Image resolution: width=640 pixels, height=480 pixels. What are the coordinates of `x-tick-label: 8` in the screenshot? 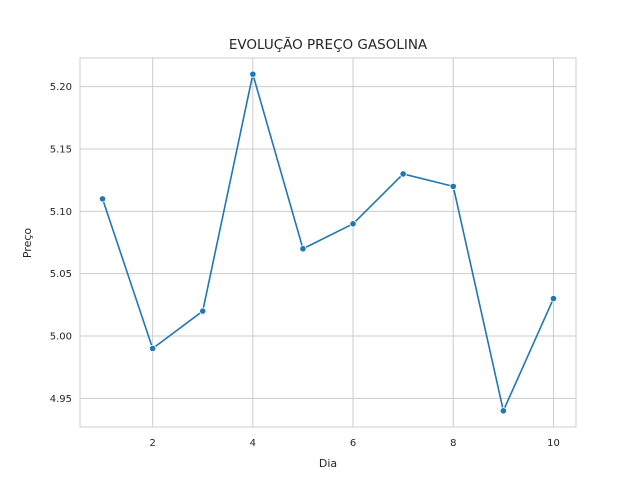 It's located at (453, 443).